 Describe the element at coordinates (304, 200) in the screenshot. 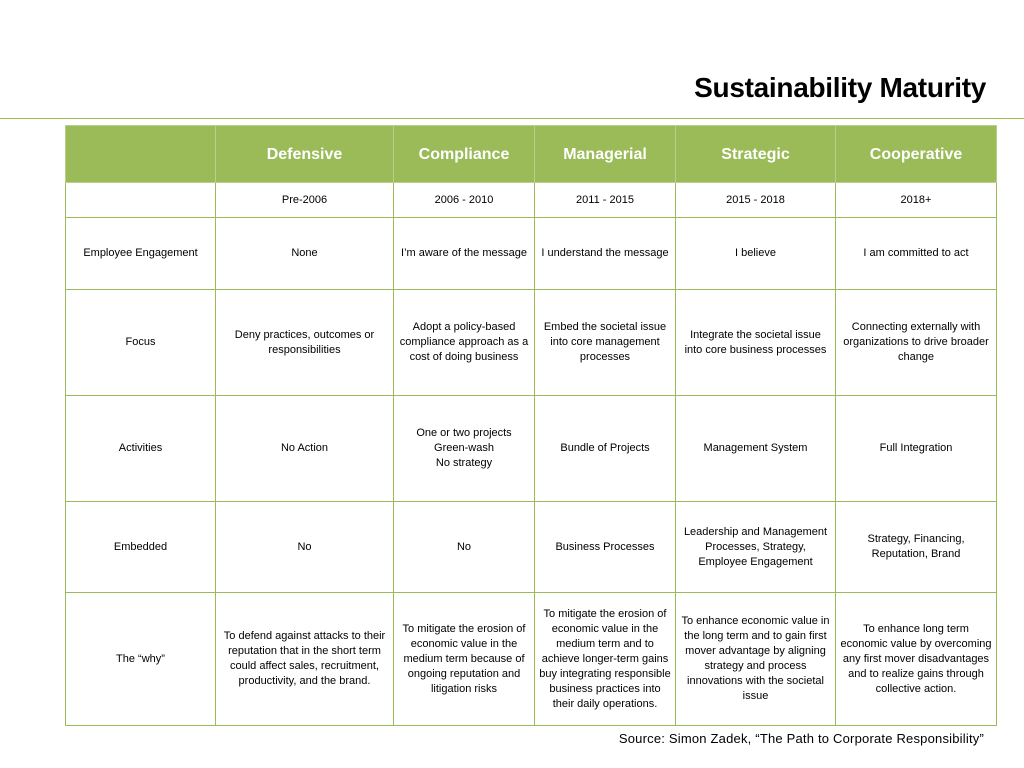

I see `period-cell: Pre-2006` at that location.